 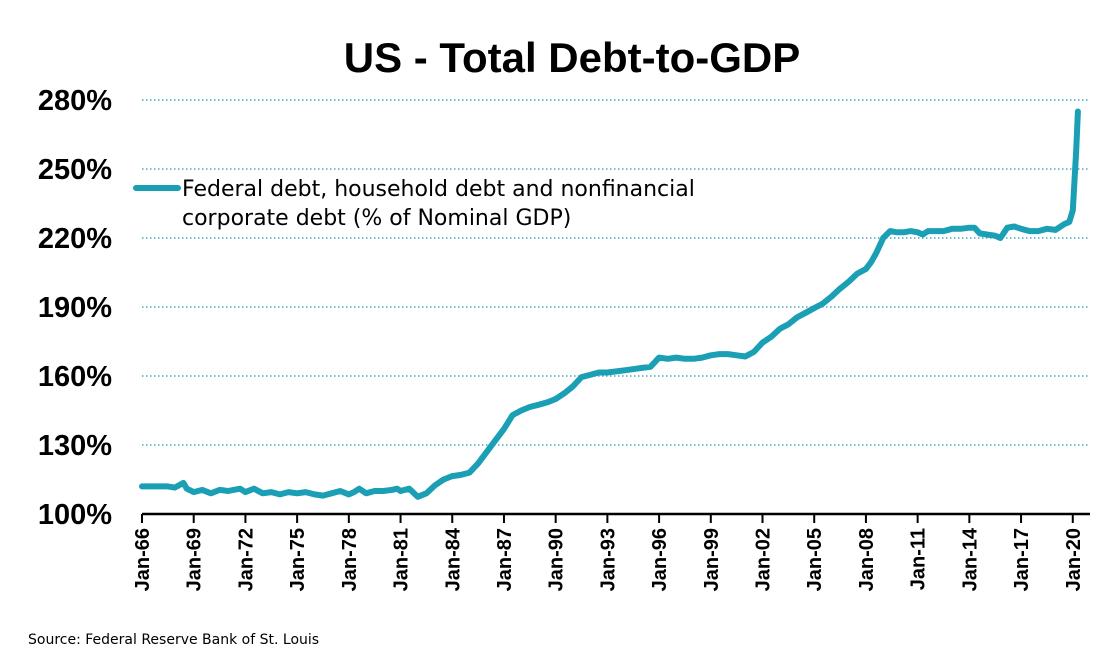 I want to click on x-tick-label: Jan-08, so click(x=867, y=559).